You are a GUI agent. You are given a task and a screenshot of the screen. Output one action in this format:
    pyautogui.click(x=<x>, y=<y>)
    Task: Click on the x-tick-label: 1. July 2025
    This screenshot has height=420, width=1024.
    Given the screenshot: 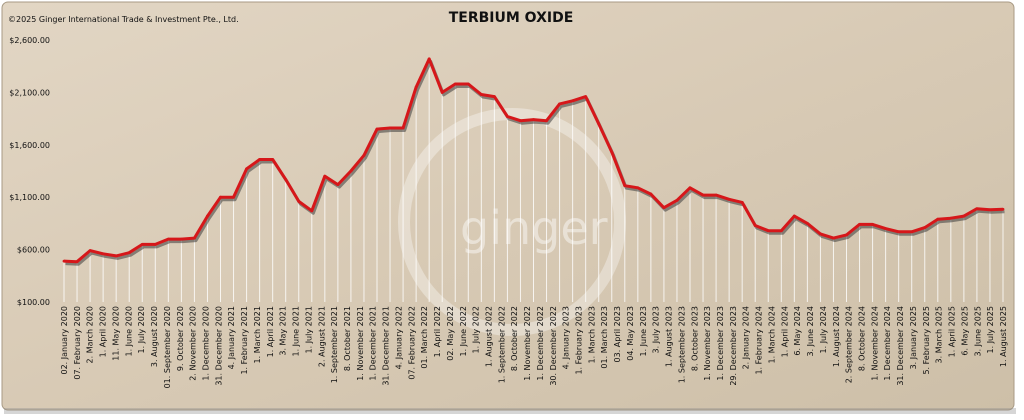 What is the action you would take?
    pyautogui.click(x=990, y=329)
    